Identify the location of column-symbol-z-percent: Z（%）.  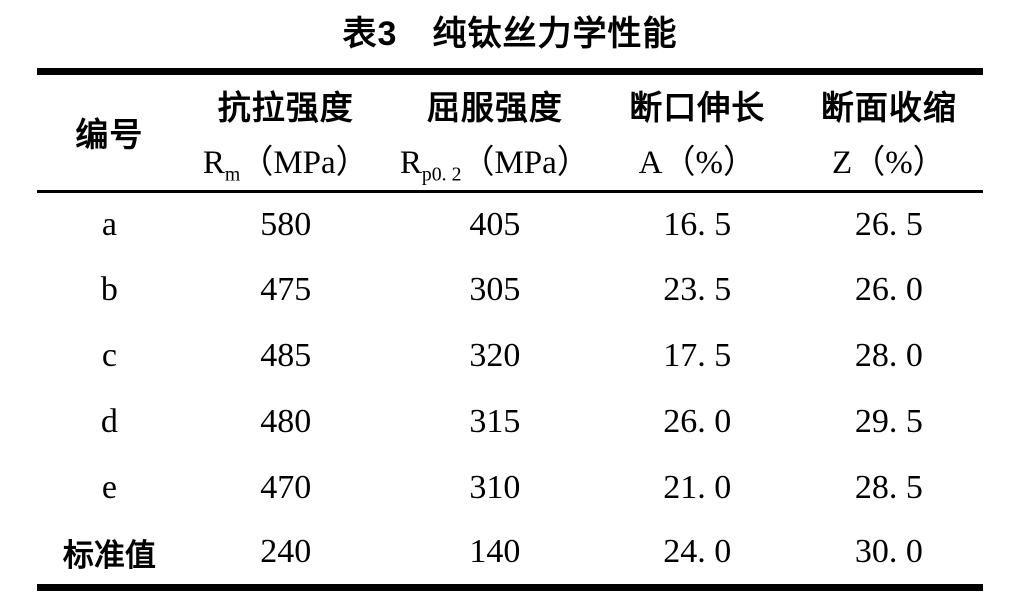
(888, 161).